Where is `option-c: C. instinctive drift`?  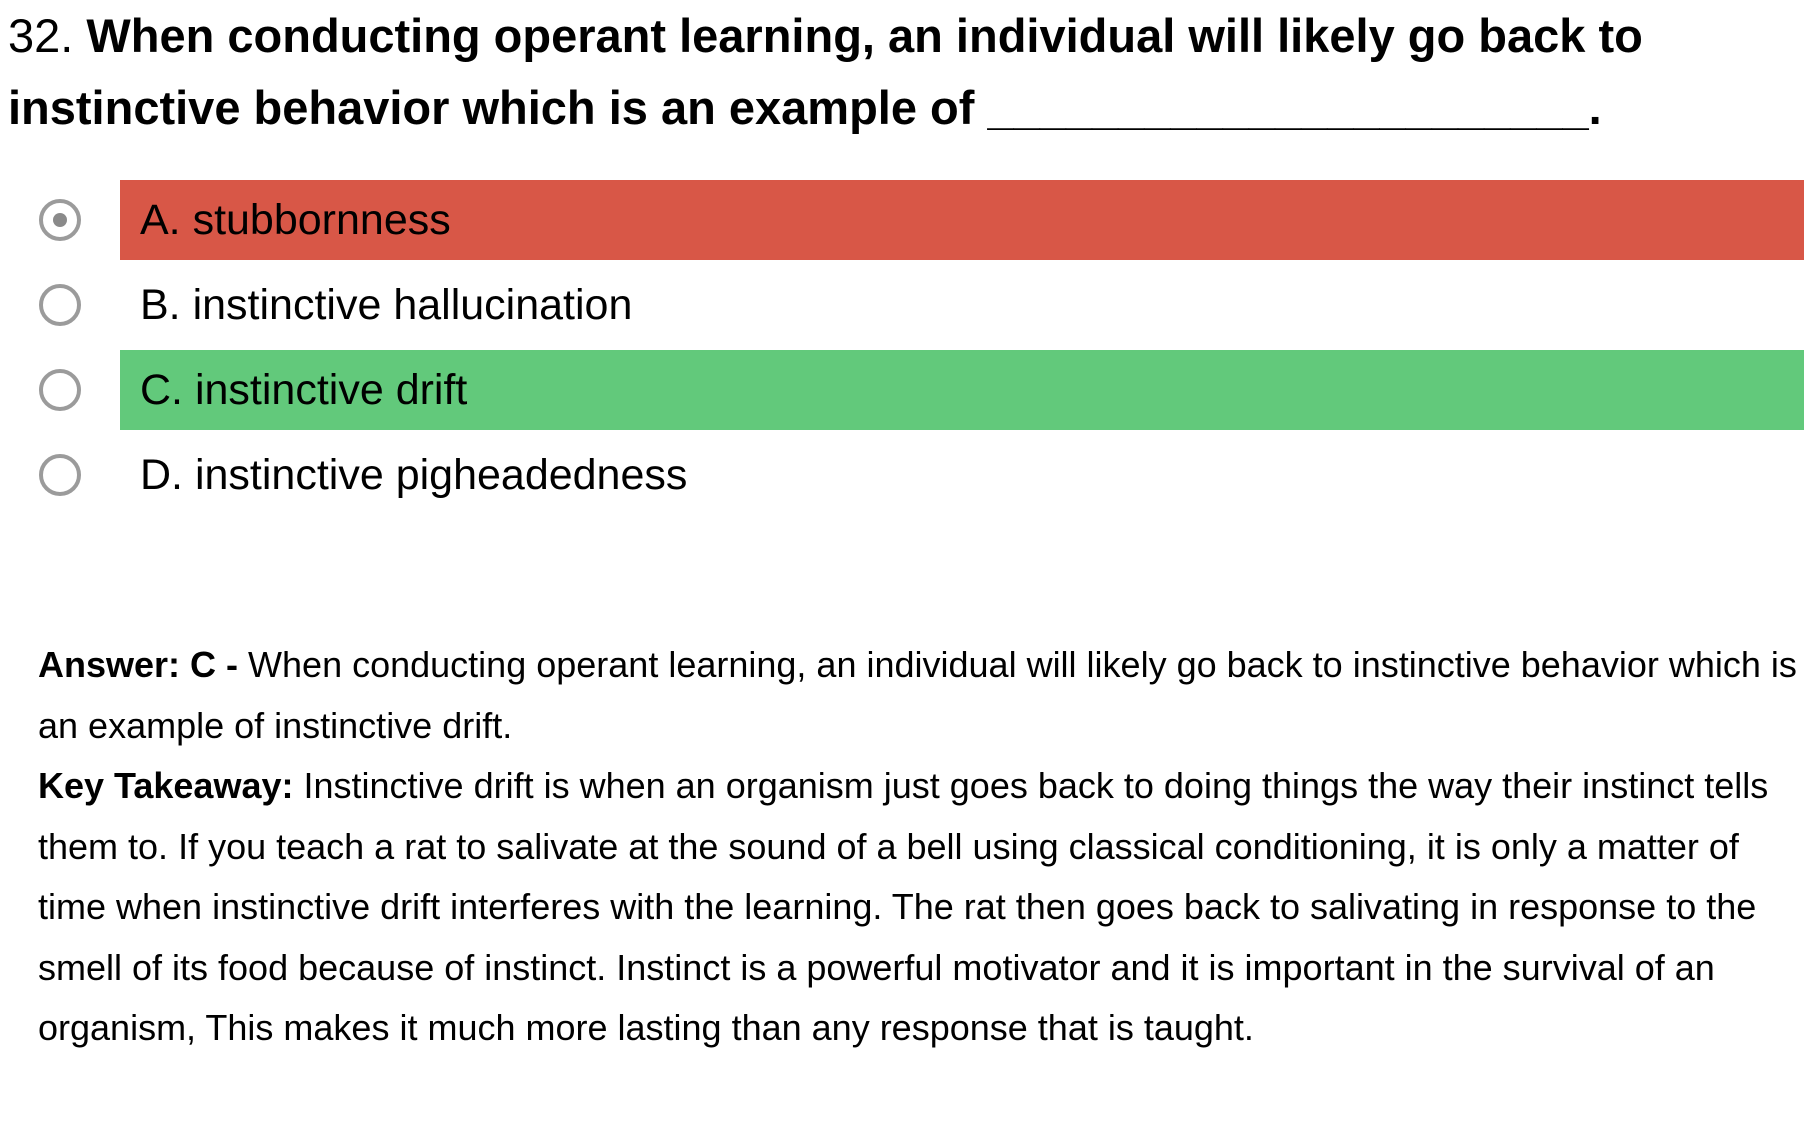
option-c: C. instinctive drift is located at coordinates (909, 390).